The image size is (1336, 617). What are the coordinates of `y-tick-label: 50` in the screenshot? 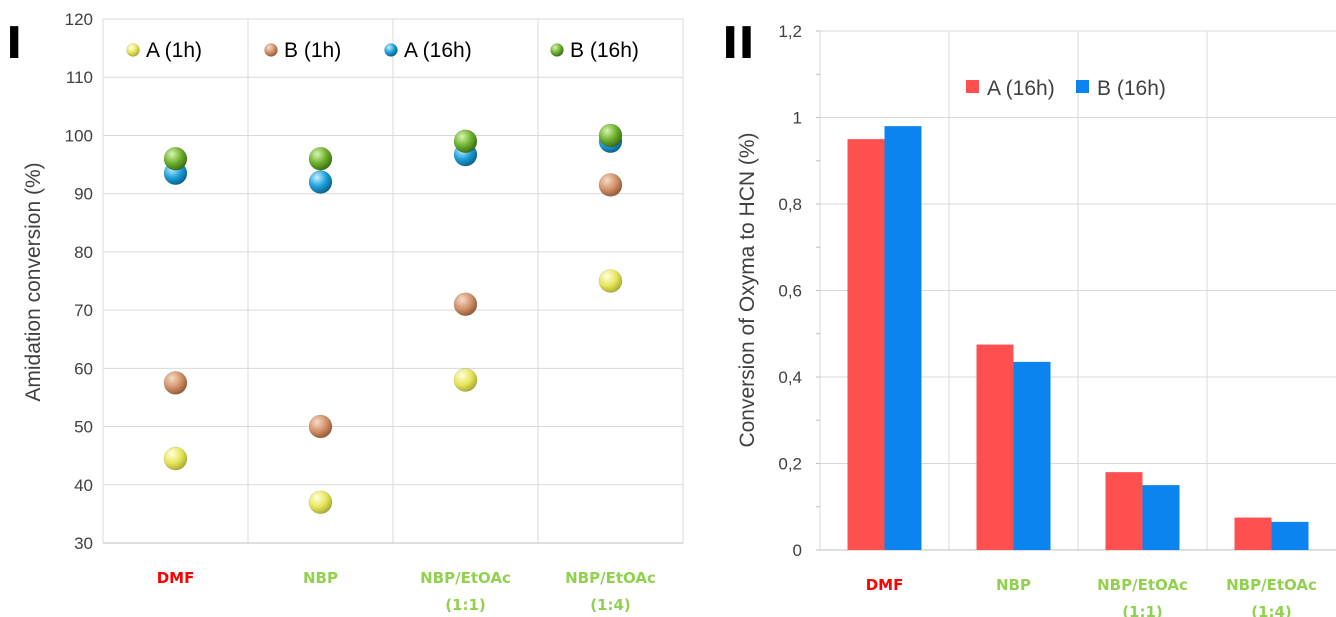 It's located at (83, 427).